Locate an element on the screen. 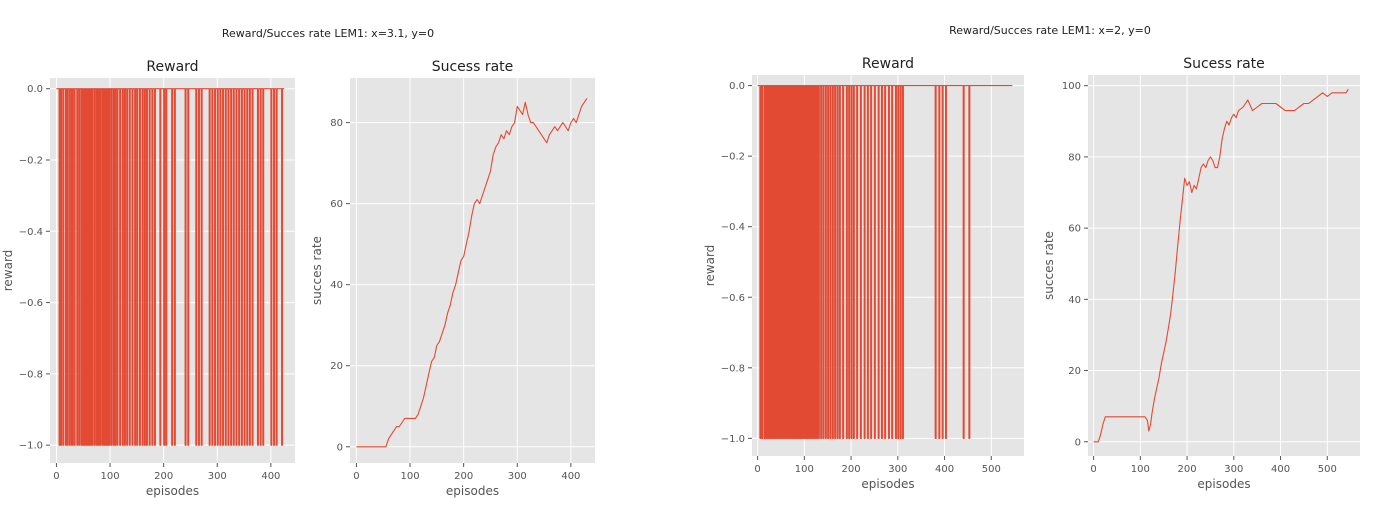 Image resolution: width=1400 pixels, height=515 pixels. figure-1-title: Reward/Succes rate LEM1: x=3.1, y=0 is located at coordinates (328, 33).